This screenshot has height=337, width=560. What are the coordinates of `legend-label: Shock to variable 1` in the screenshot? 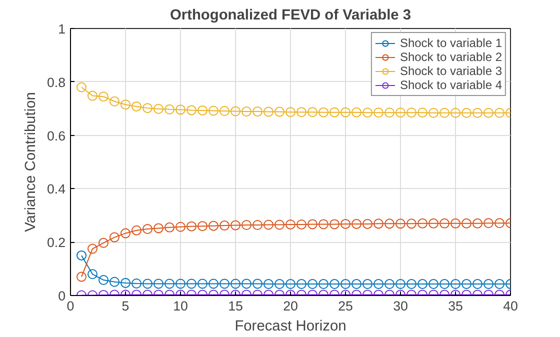 It's located at (451, 43).